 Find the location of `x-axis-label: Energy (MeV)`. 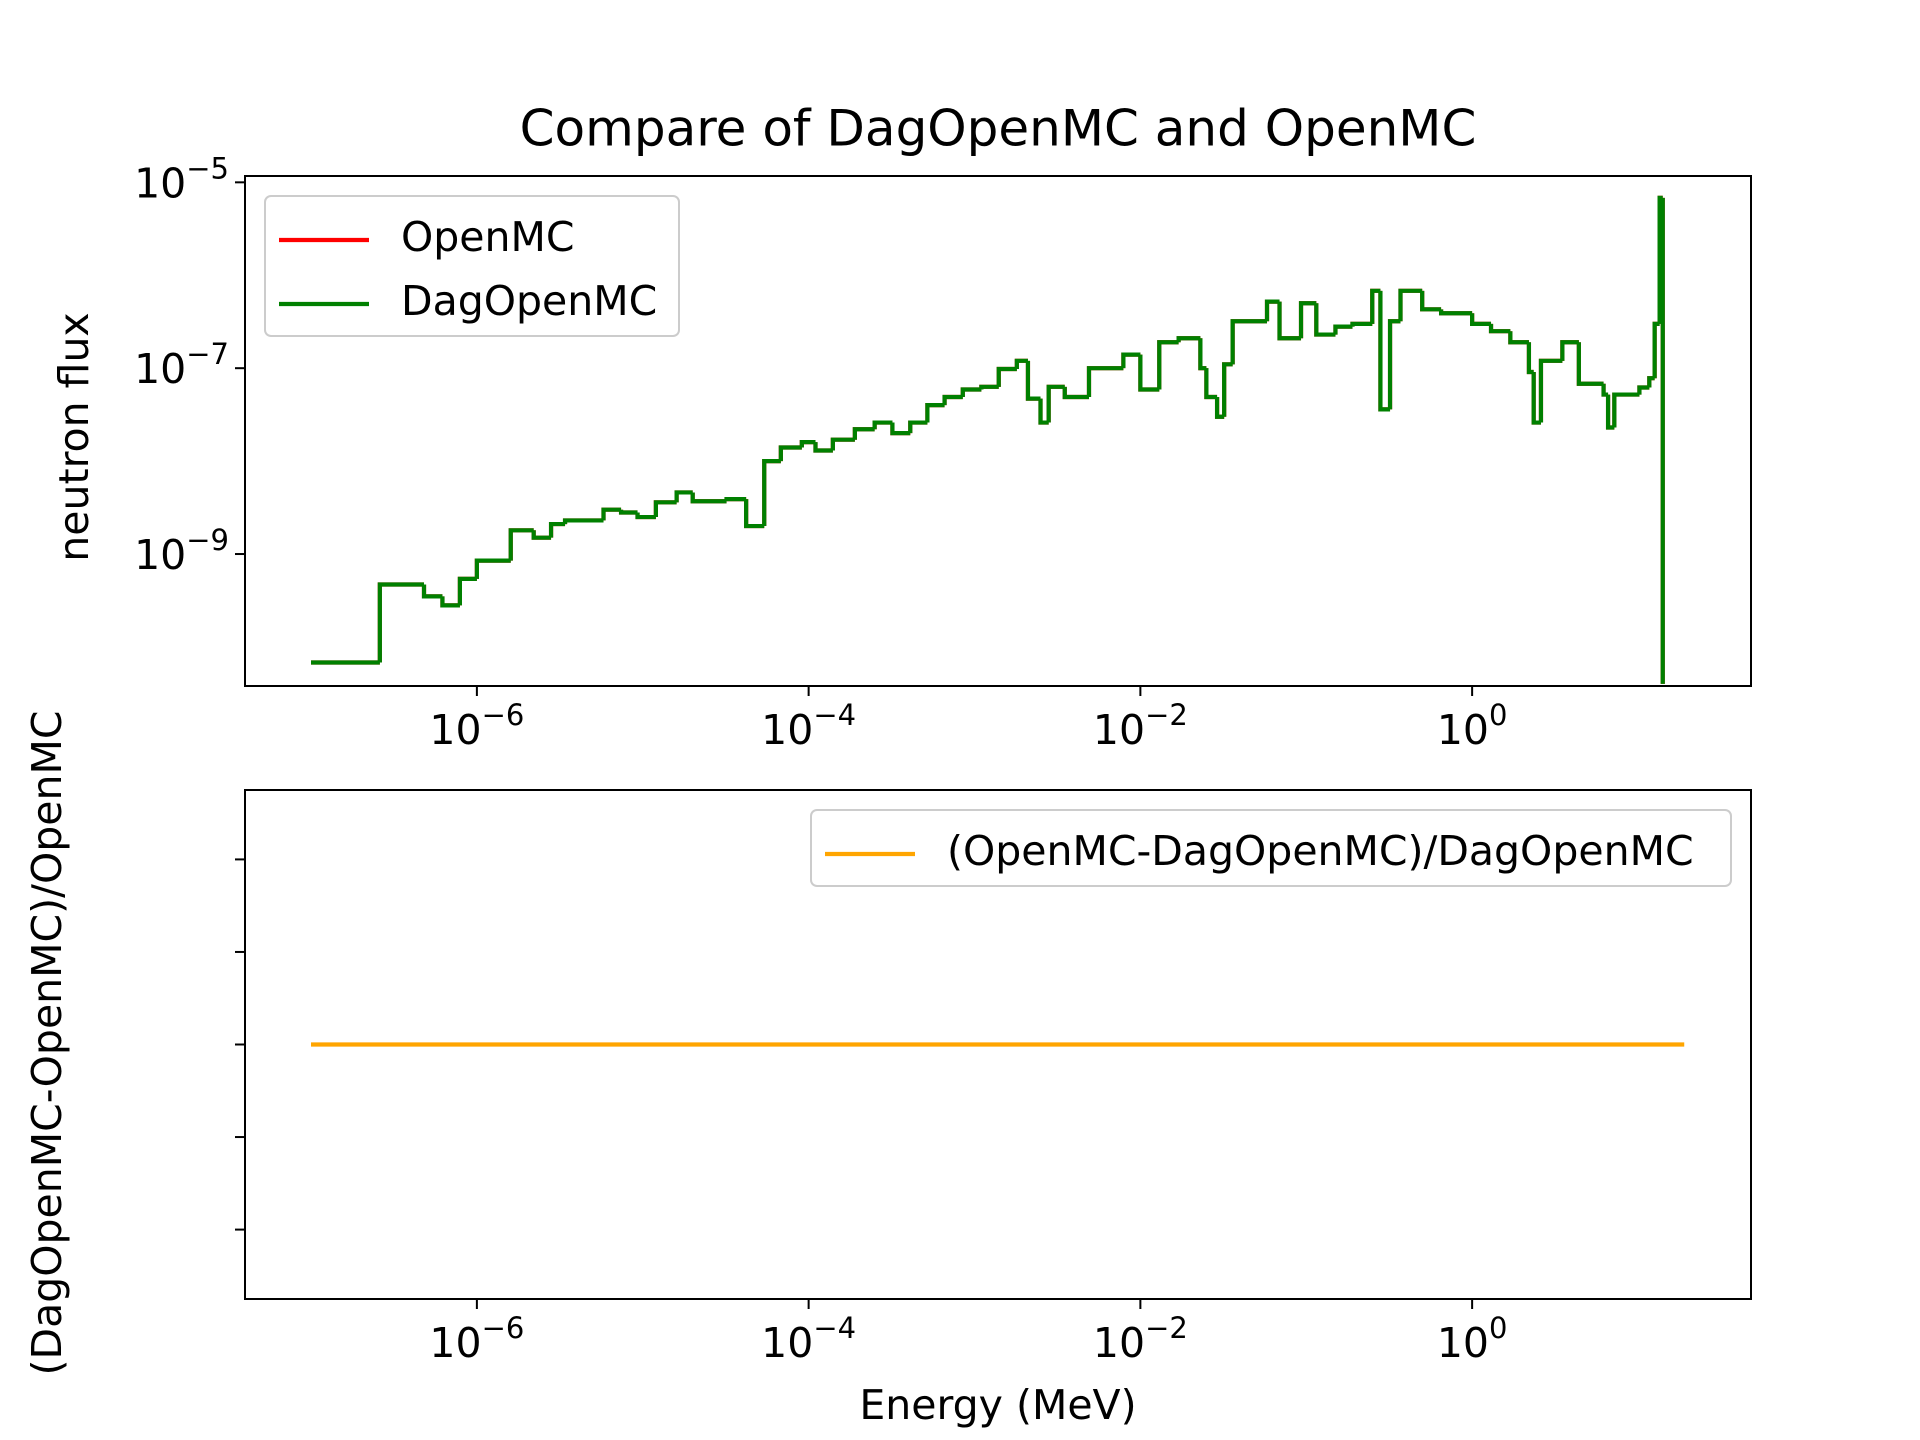

x-axis-label: Energy (MeV) is located at coordinates (997, 1405).